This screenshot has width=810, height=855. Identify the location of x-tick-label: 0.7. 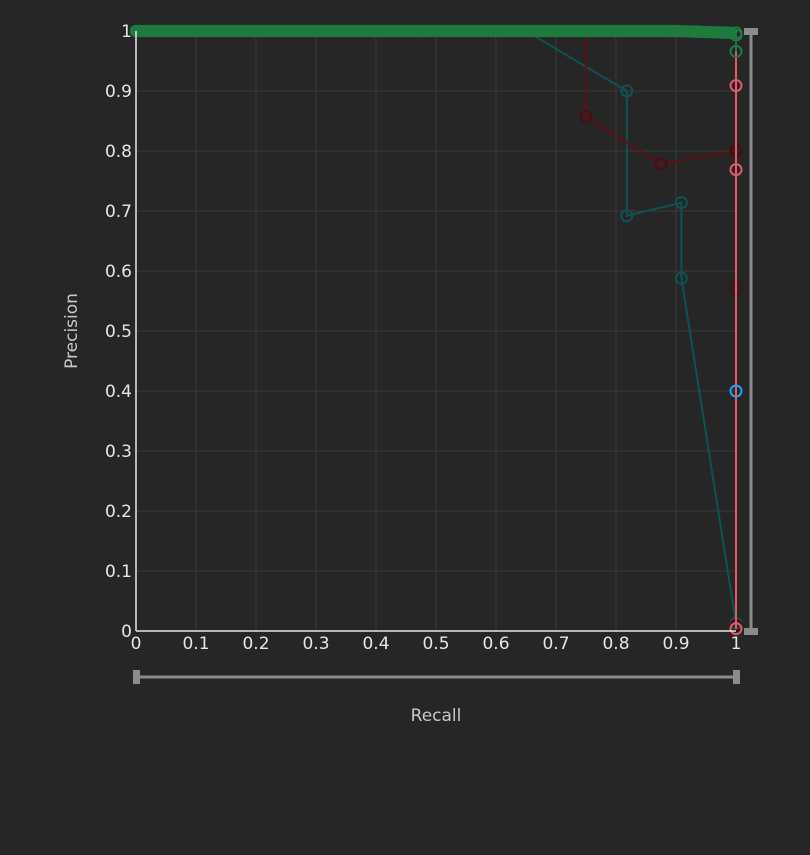
(555, 644).